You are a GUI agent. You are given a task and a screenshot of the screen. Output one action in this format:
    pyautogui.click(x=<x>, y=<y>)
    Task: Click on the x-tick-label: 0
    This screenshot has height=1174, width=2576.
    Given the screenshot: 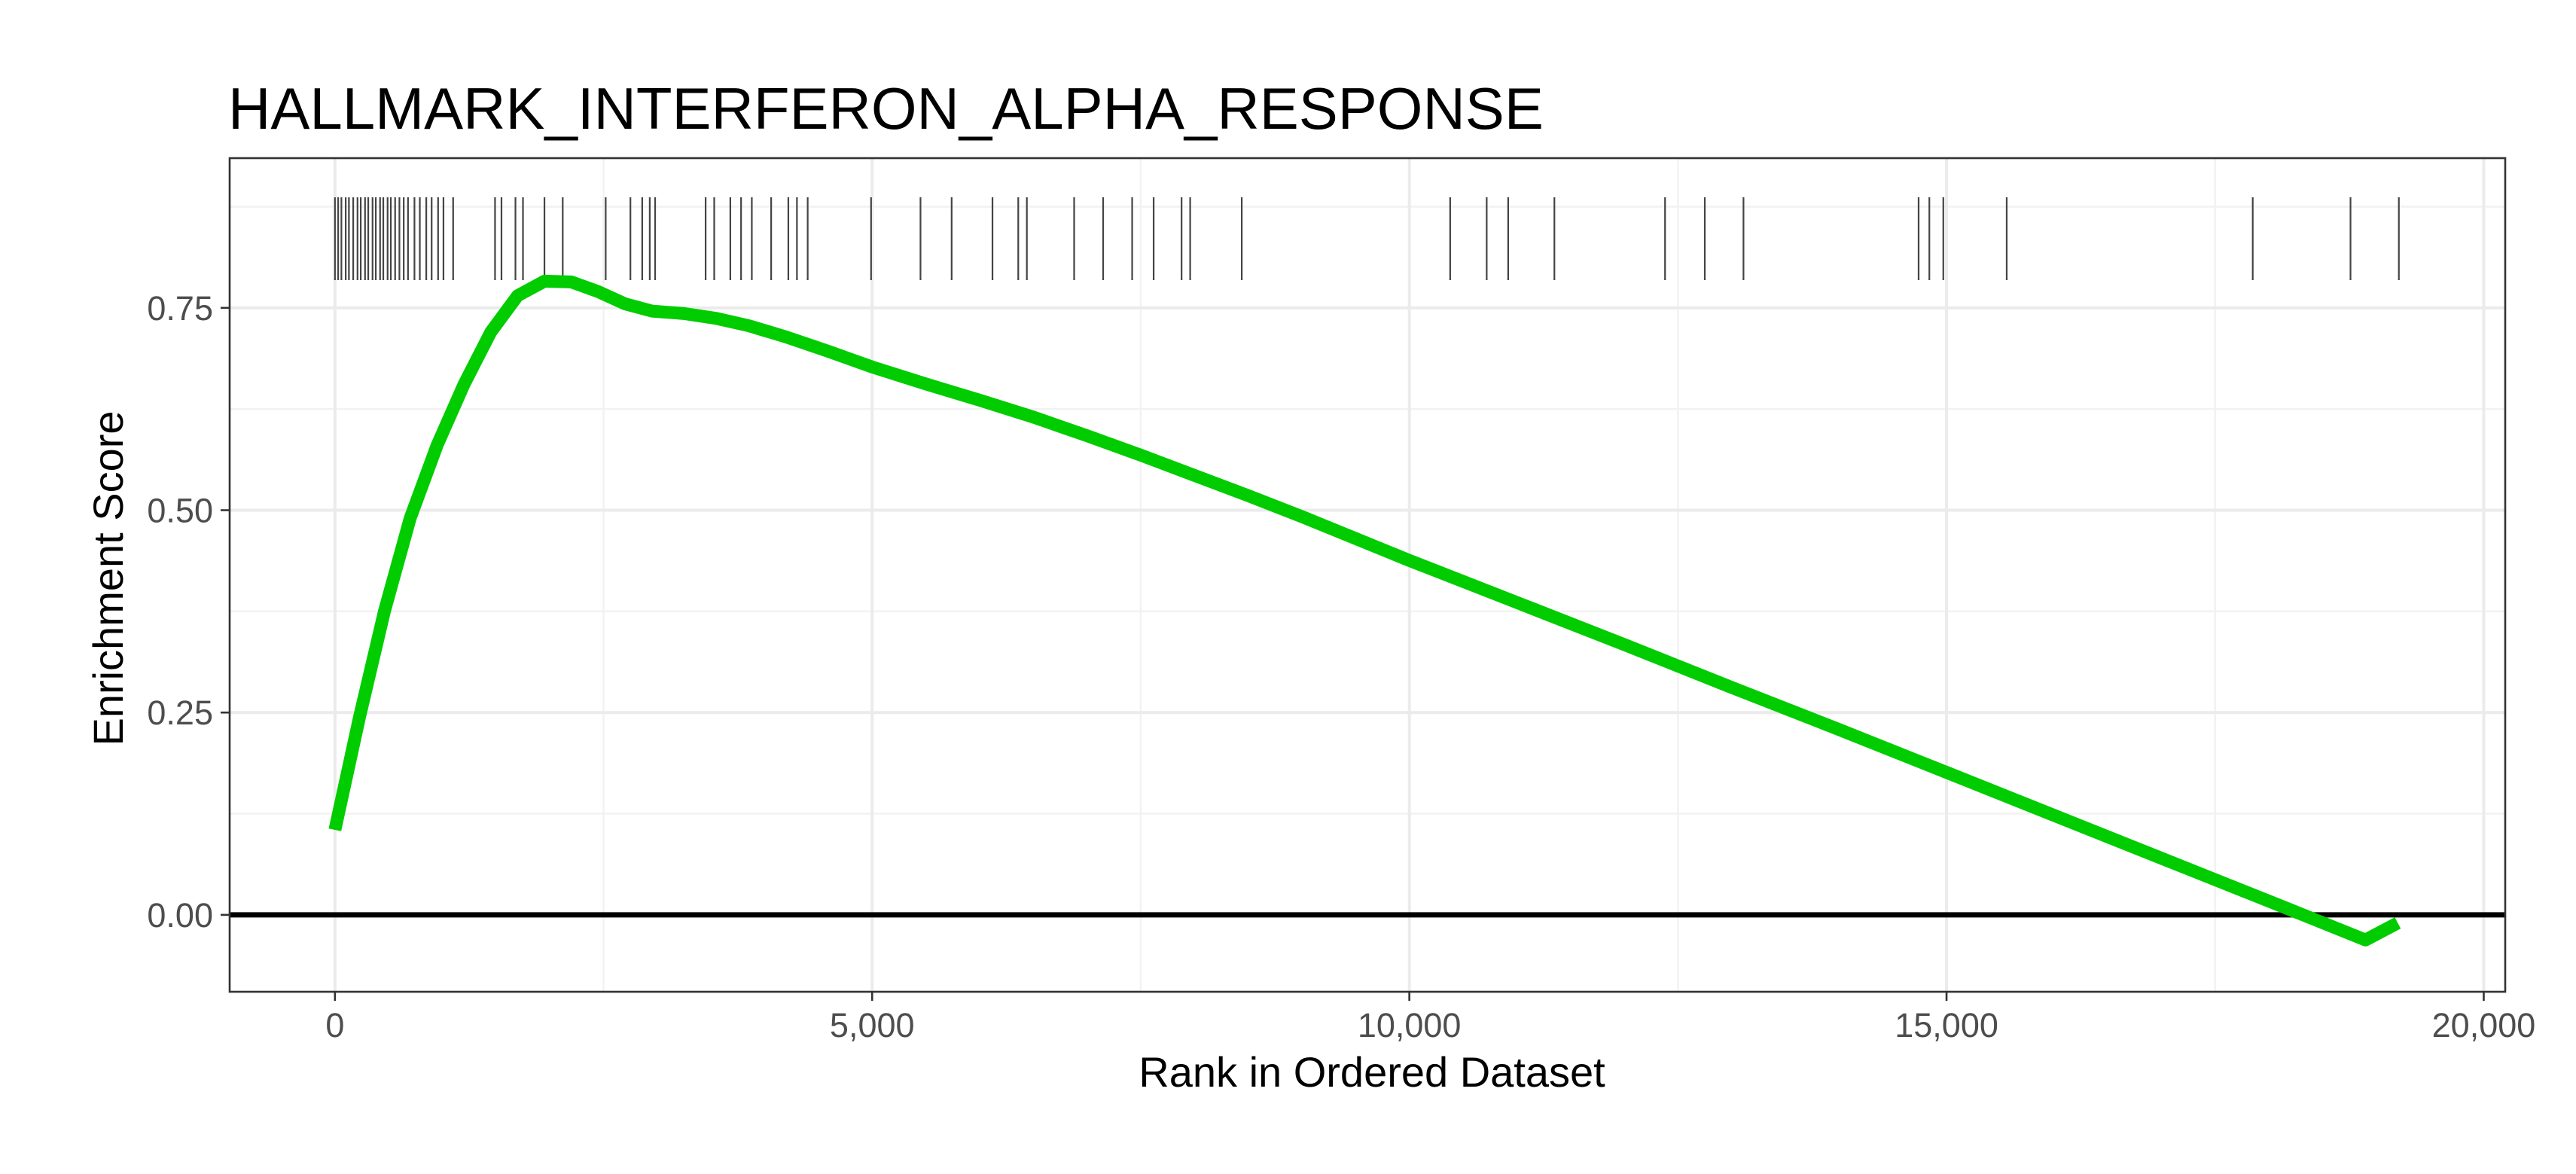 What is the action you would take?
    pyautogui.click(x=334, y=1025)
    